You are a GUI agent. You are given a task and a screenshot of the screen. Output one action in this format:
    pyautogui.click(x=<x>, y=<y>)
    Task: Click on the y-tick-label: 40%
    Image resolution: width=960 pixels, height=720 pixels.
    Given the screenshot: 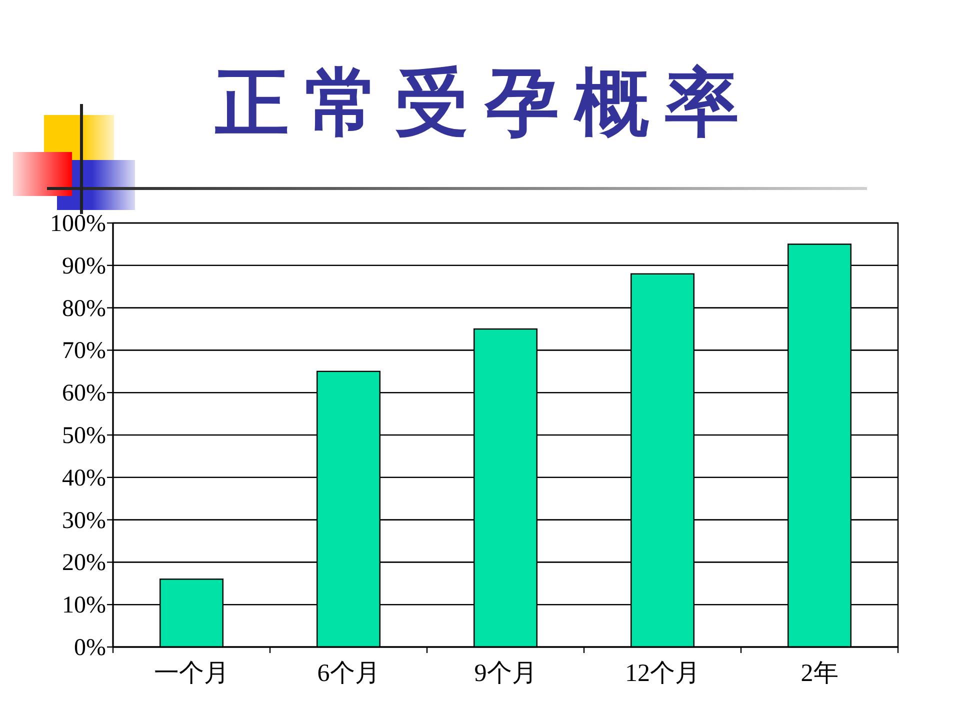 What is the action you would take?
    pyautogui.click(x=84, y=478)
    